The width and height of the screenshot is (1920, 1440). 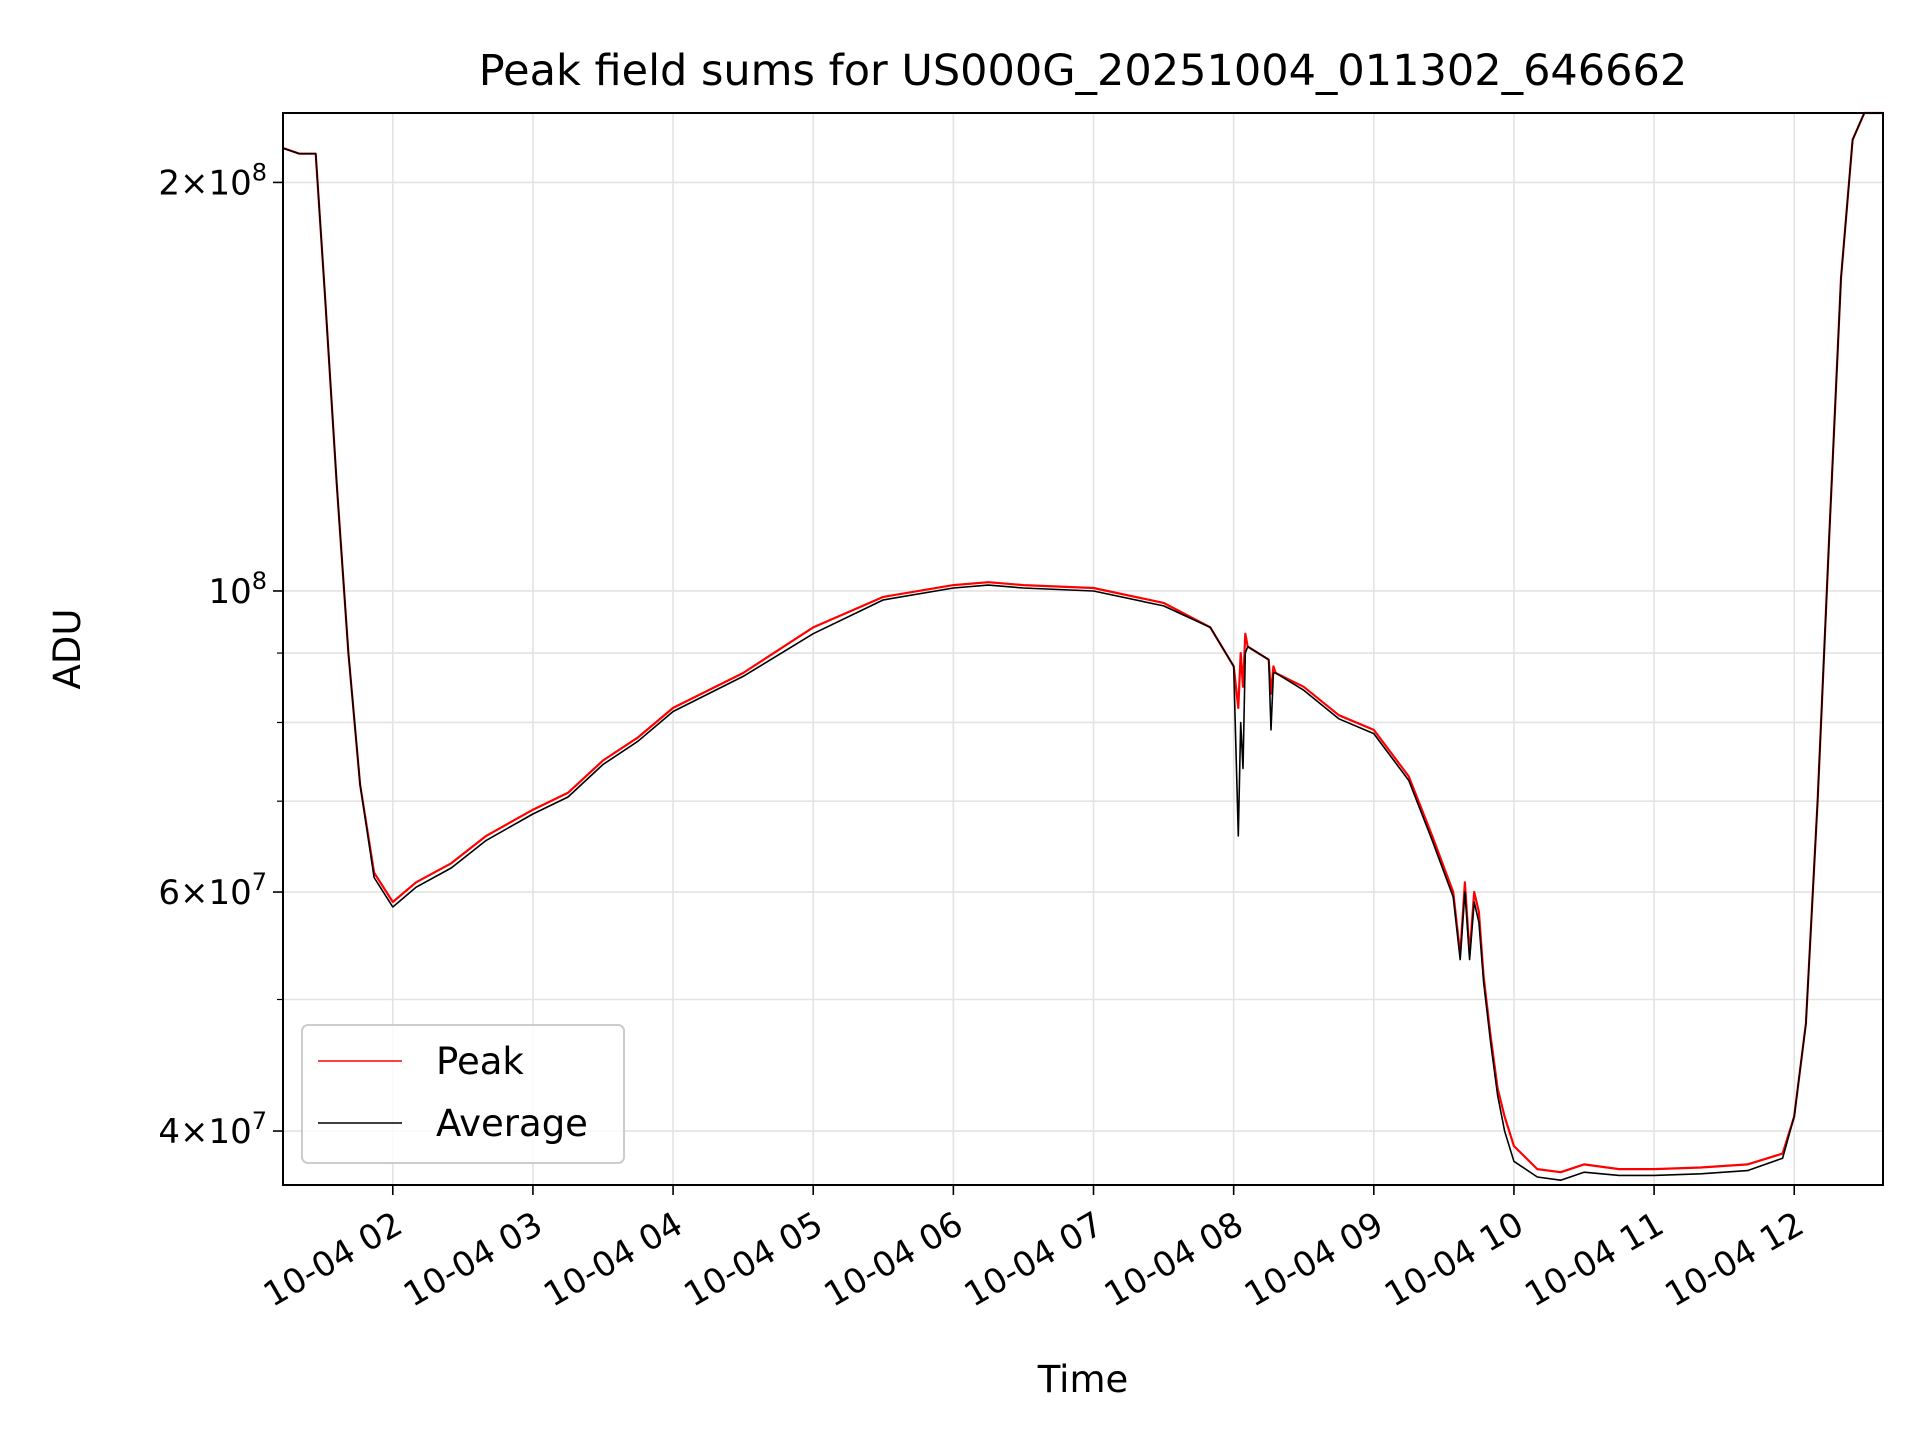 What do you see at coordinates (67, 649) in the screenshot?
I see `y-axis-label: ADU` at bounding box center [67, 649].